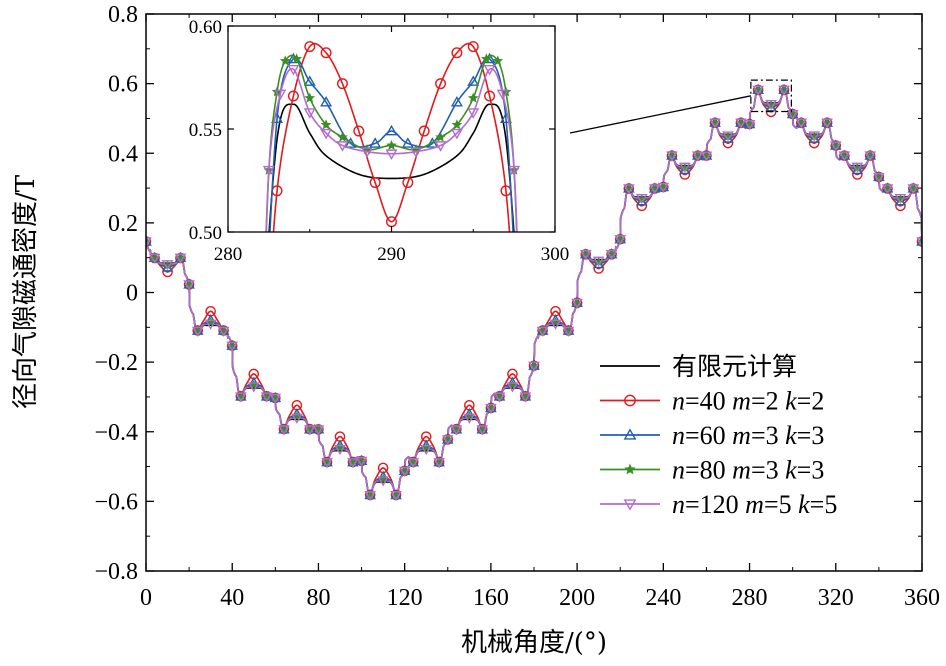 The height and width of the screenshot is (666, 946). What do you see at coordinates (26, 291) in the screenshot?
I see `y-axis-label: 径向气隙磁通密度/T` at bounding box center [26, 291].